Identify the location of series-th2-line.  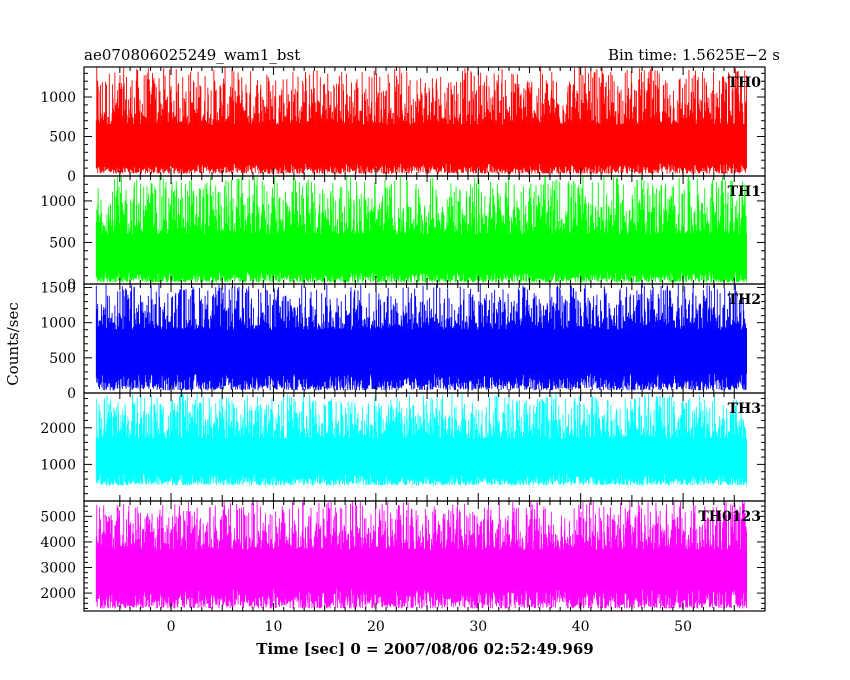
(421, 337).